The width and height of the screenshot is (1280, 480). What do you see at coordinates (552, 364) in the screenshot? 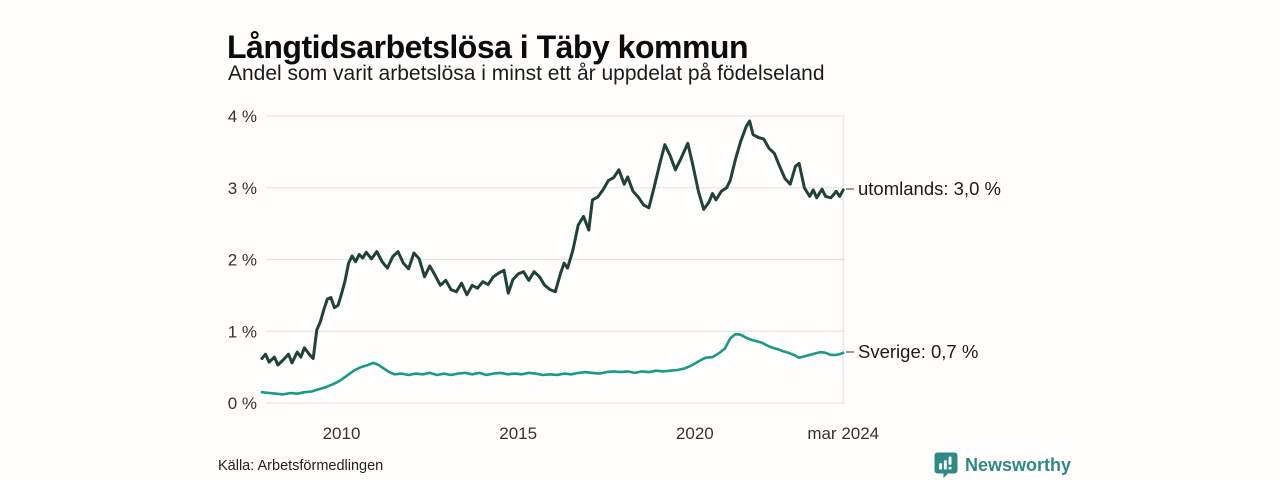
I see `series-line-sverige` at bounding box center [552, 364].